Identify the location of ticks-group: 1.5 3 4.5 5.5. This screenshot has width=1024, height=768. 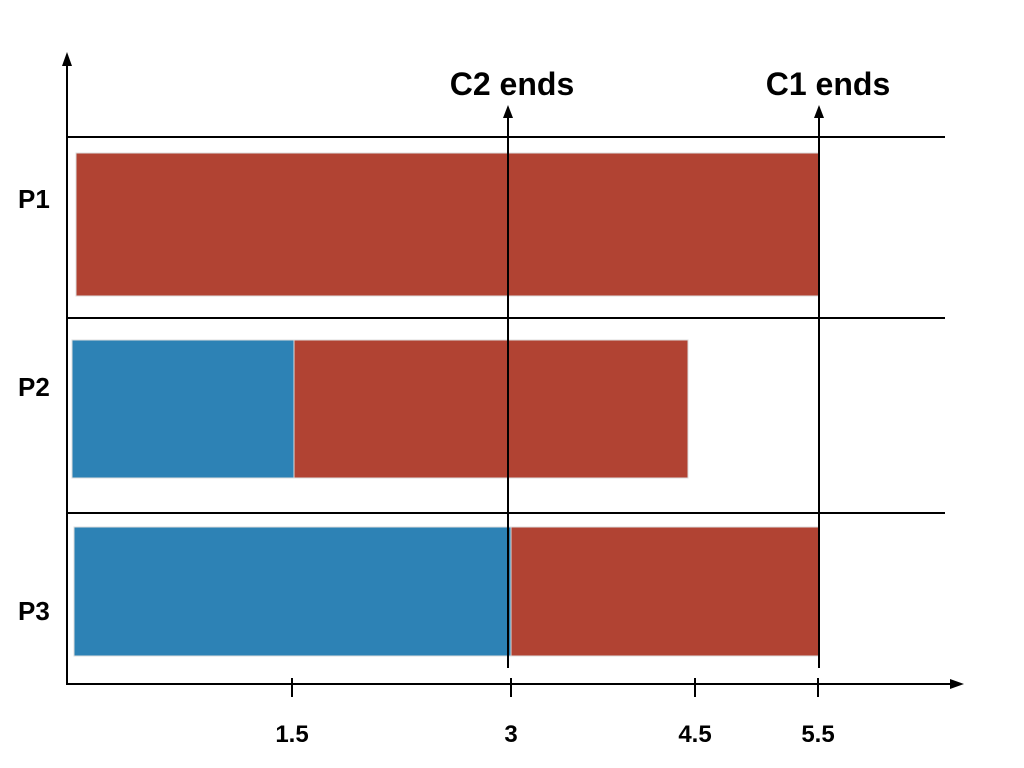
(555, 713).